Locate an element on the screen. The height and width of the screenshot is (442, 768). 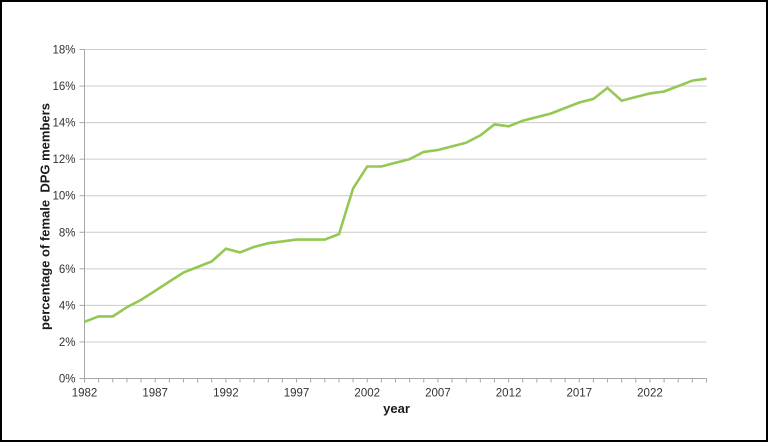
x-tick-label: 1997 is located at coordinates (297, 394).